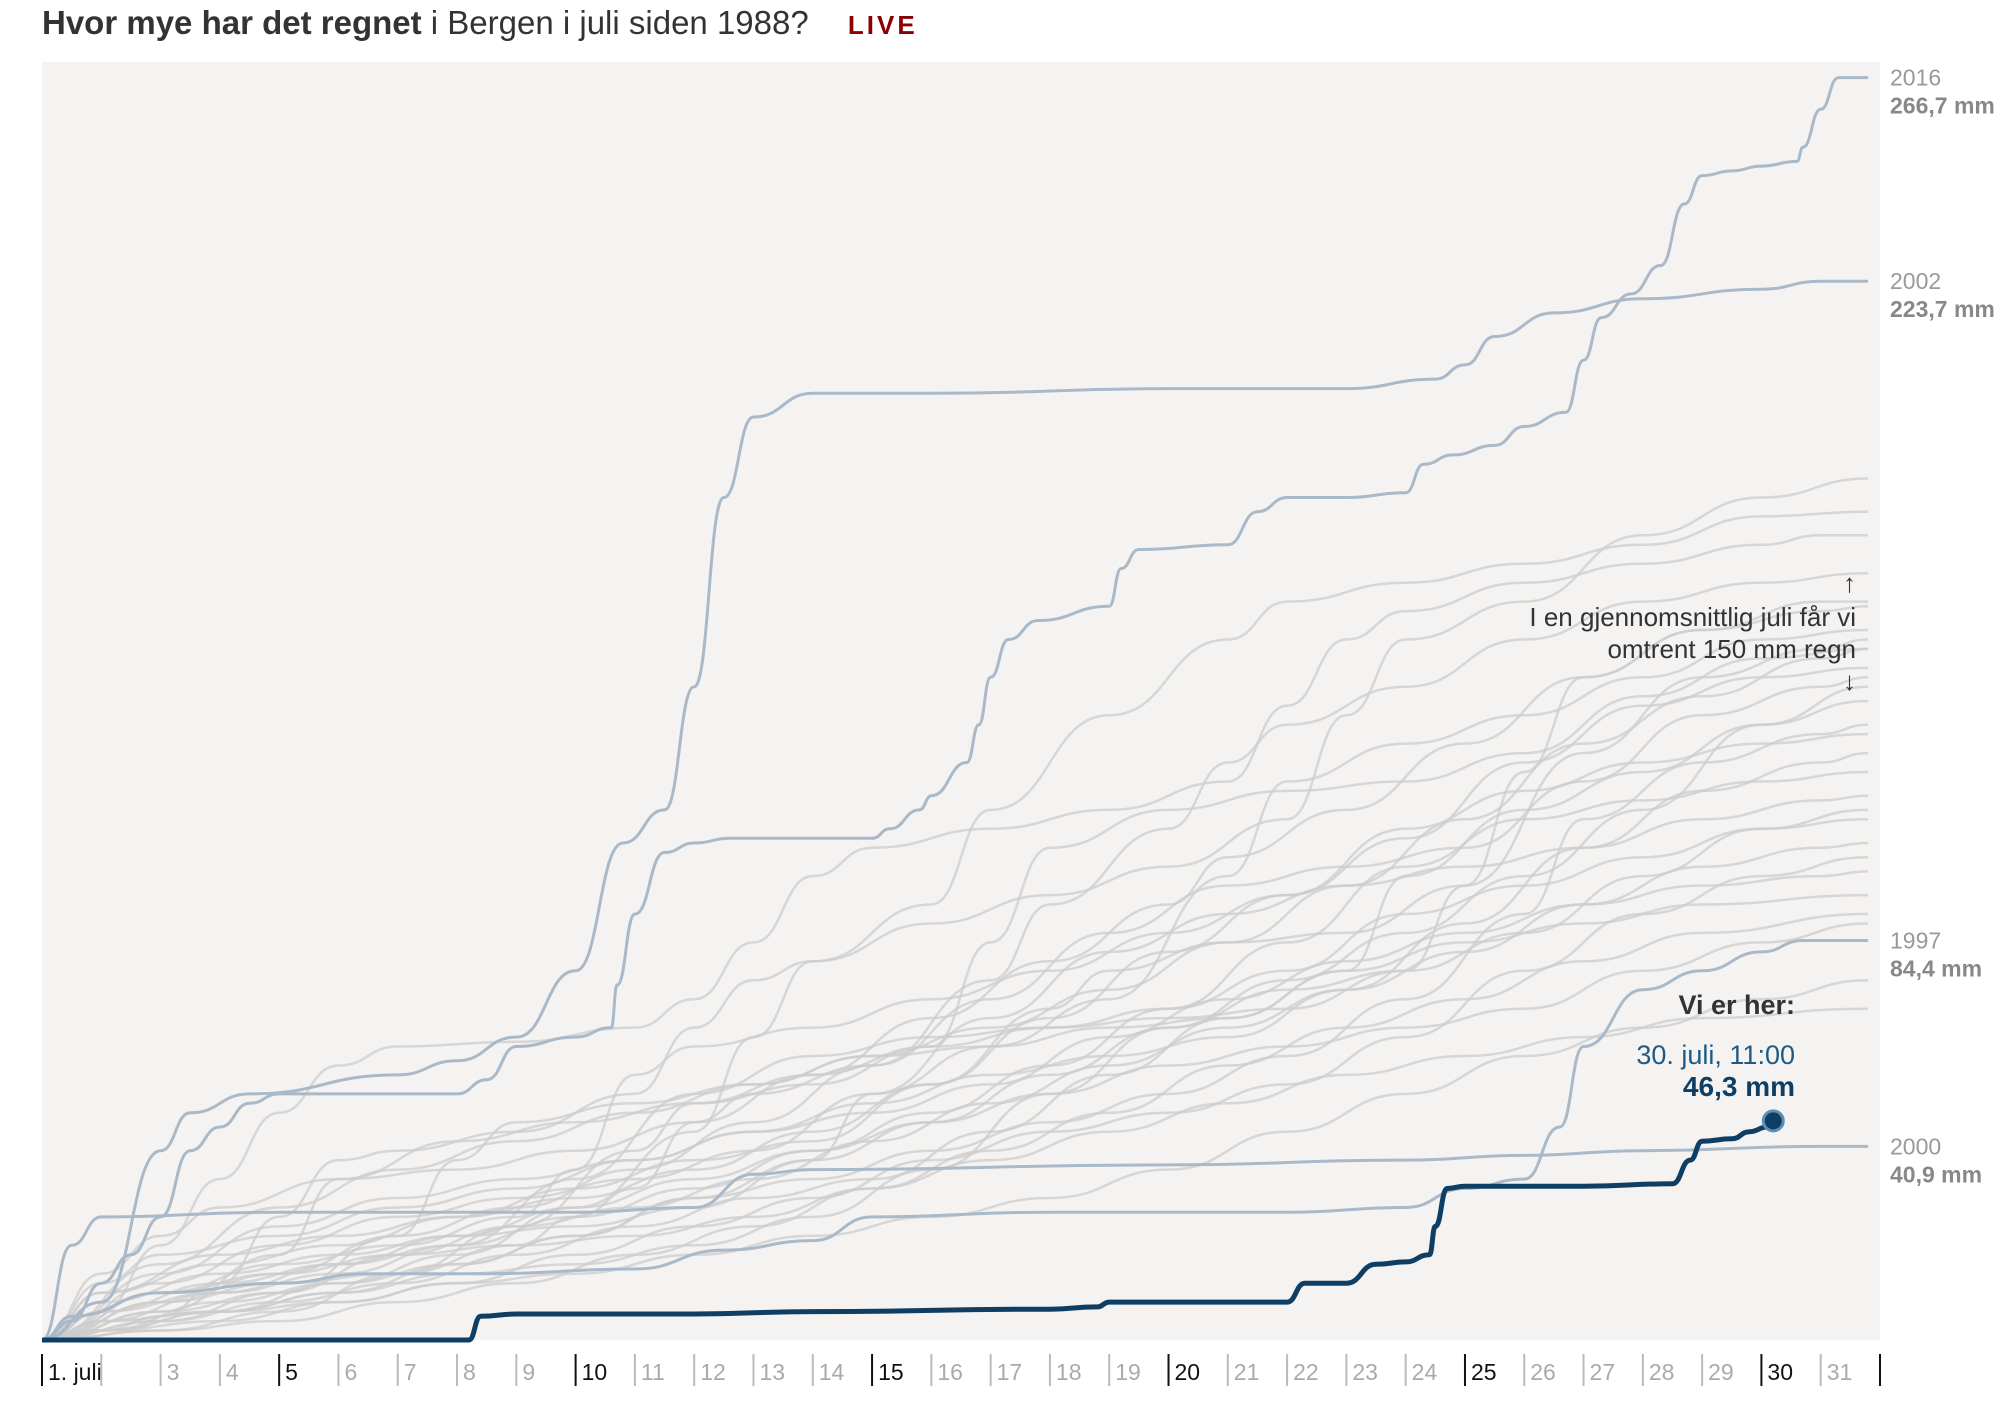  Describe the element at coordinates (1692, 617) in the screenshot. I see `annotation-line-1: I en gjennomsnittlig juli får vi` at that location.